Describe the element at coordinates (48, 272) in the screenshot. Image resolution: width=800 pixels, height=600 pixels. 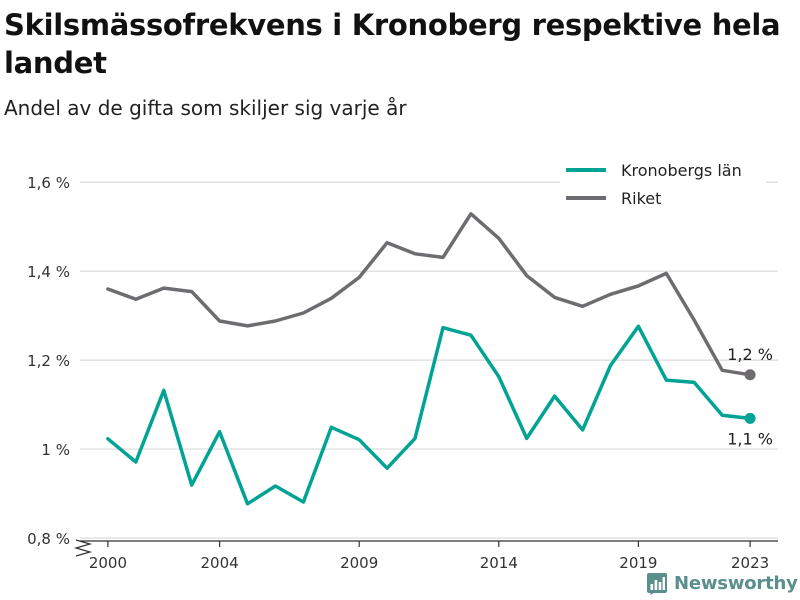
I see `y-tick-label: 1,4 %` at that location.